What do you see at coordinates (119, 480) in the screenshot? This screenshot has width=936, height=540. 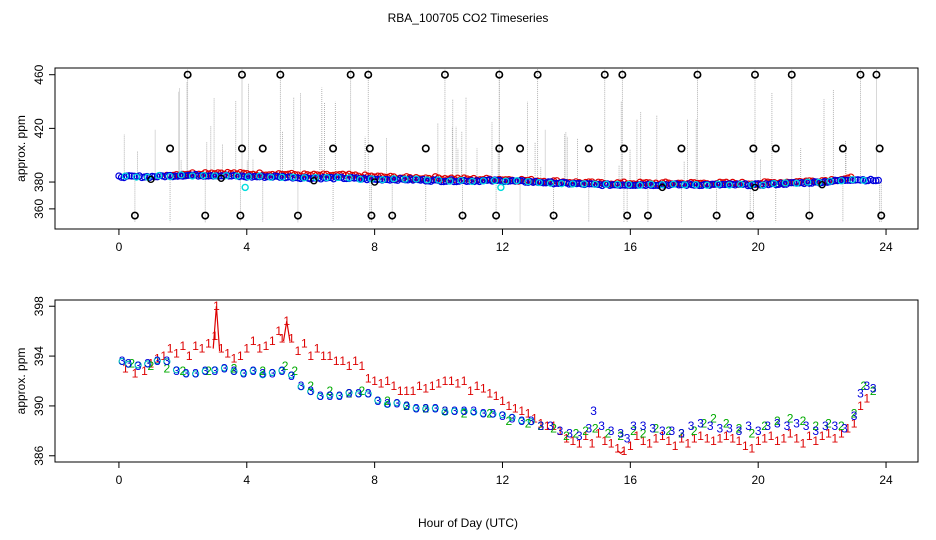 I see `x-tick-label: 0` at bounding box center [119, 480].